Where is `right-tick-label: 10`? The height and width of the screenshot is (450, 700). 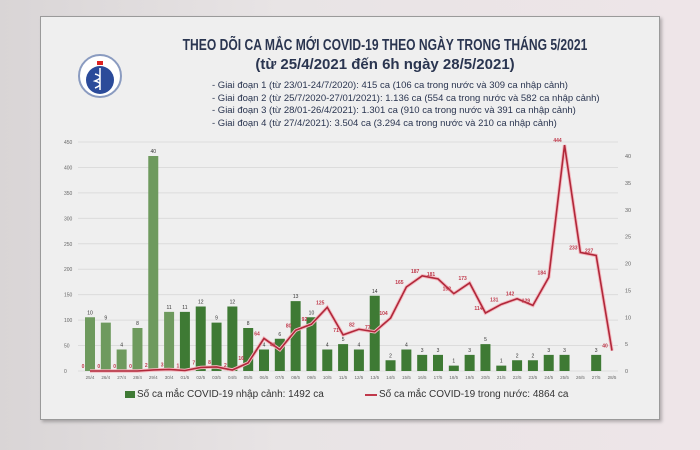
right-tick-label: 10 is located at coordinates (628, 318).